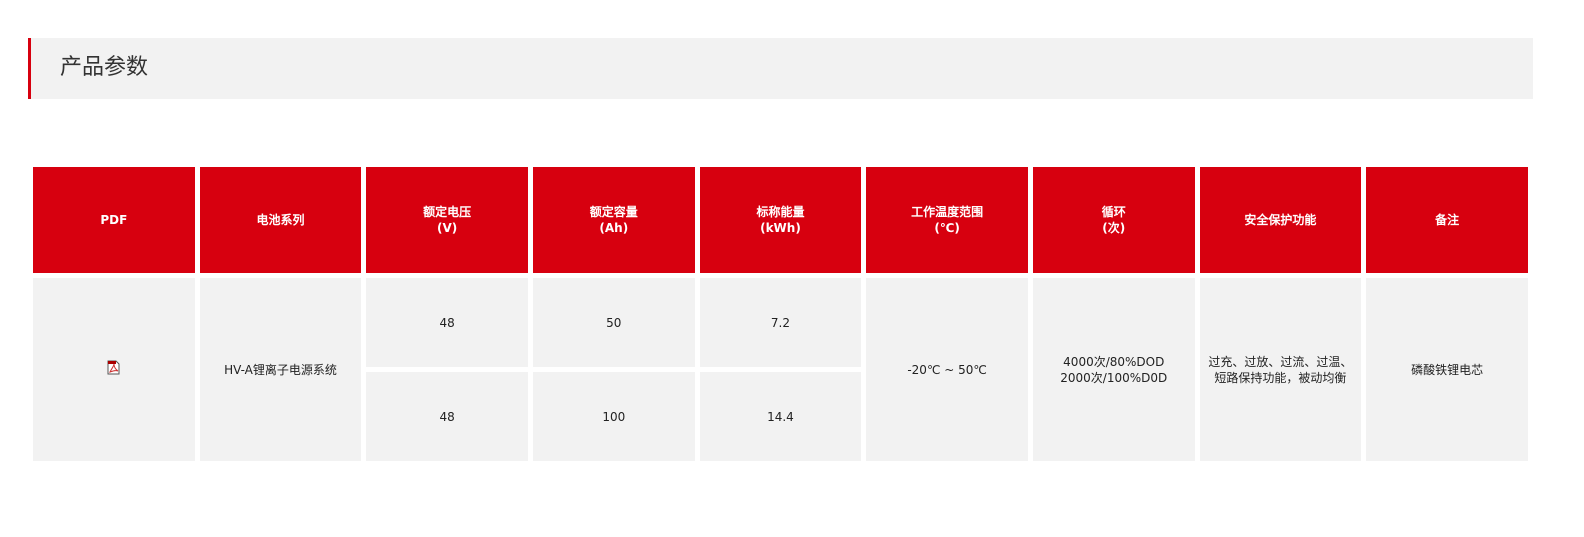 The width and height of the screenshot is (1584, 537). What do you see at coordinates (447, 212) in the screenshot?
I see `header-label: 额定电压` at bounding box center [447, 212].